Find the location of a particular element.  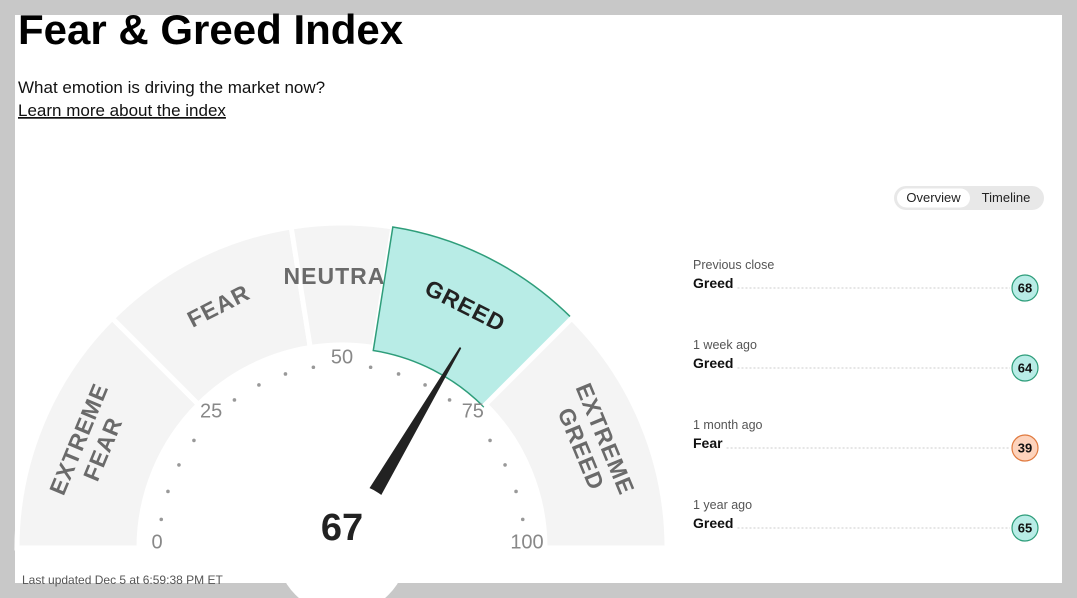

tab-active-bg is located at coordinates (933, 198).